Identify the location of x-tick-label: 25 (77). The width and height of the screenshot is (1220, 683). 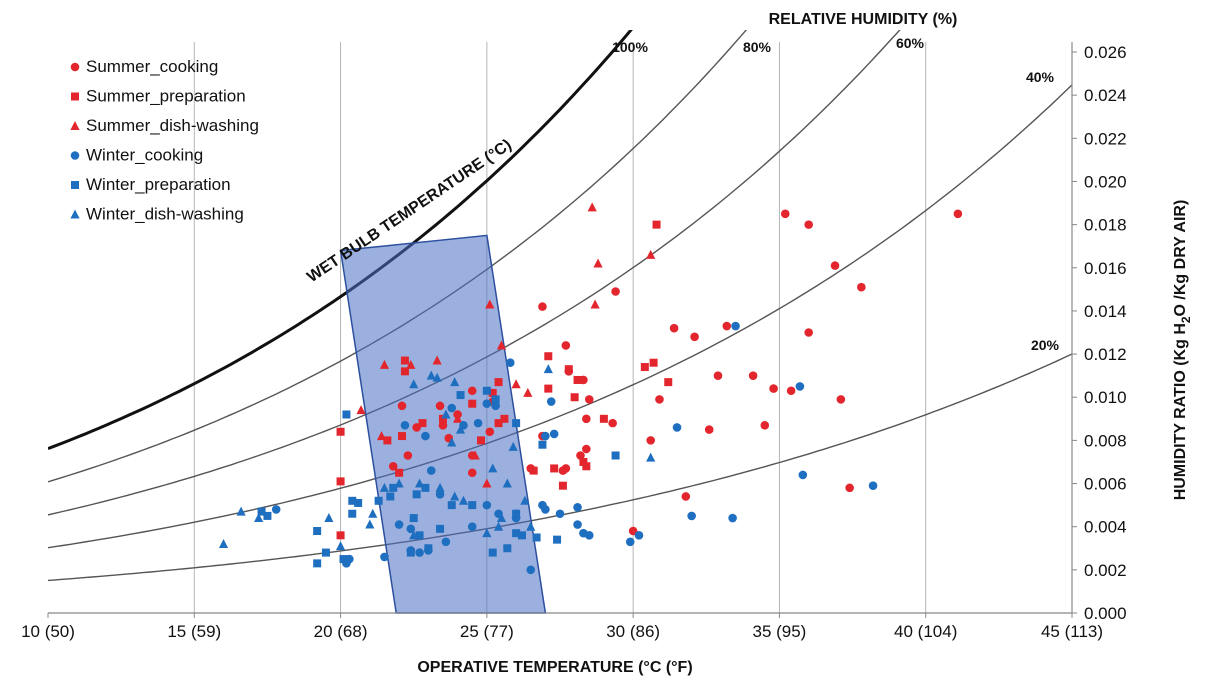
(487, 631).